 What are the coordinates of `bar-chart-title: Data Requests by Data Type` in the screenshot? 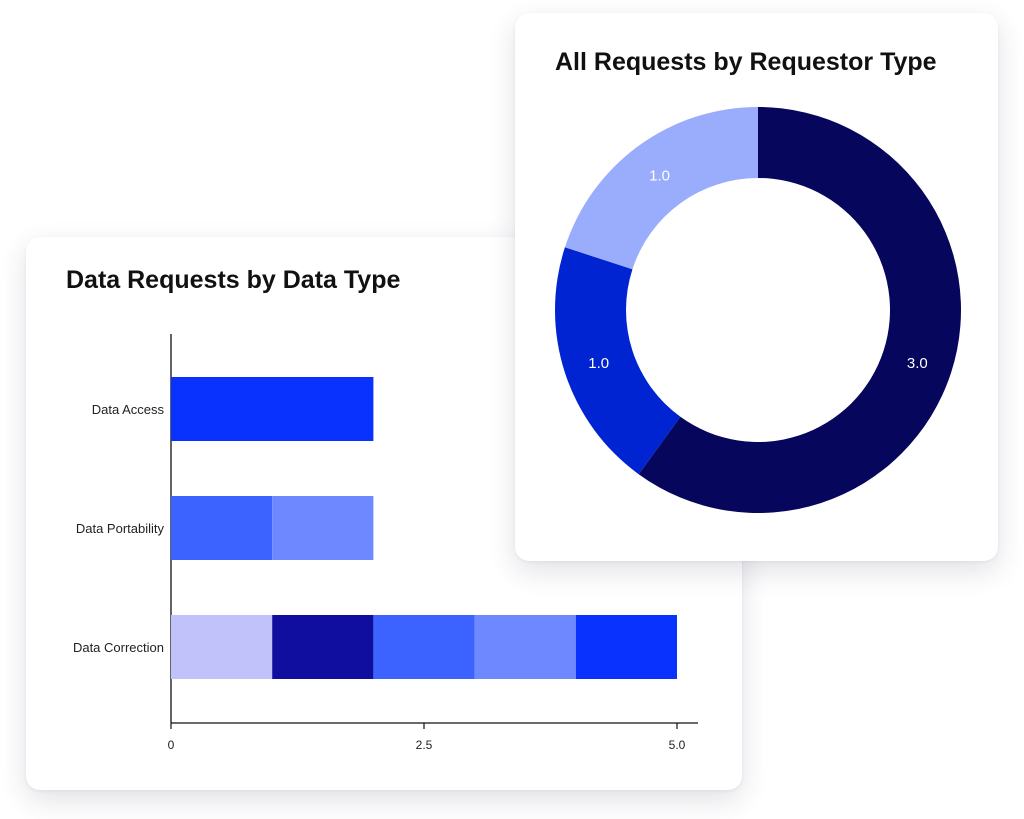 It's located at (233, 280).